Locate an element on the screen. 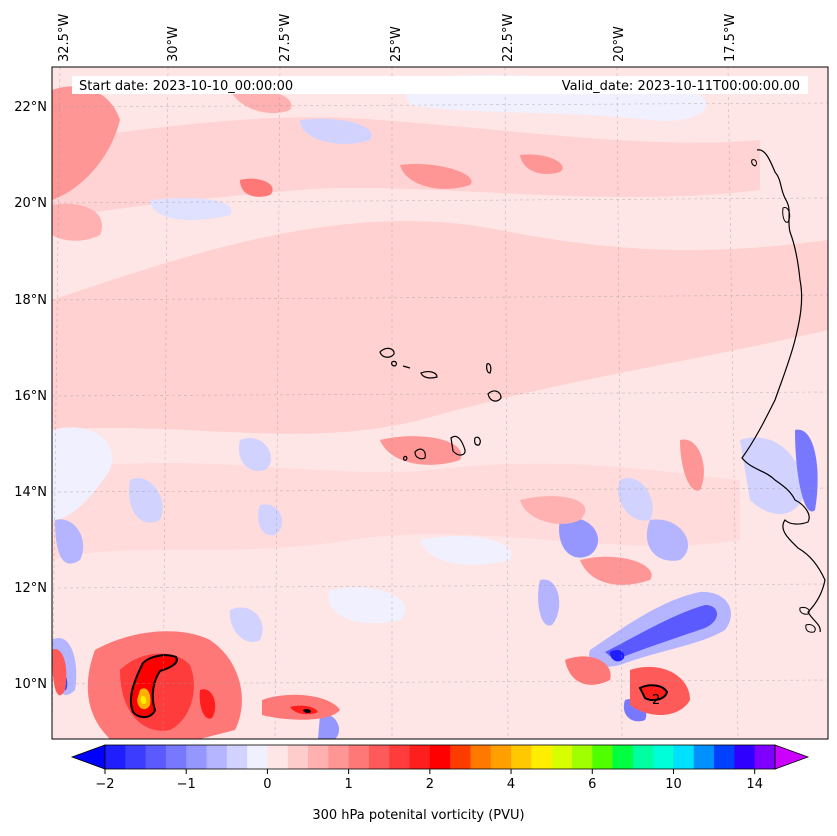 This screenshot has height=836, width=837. lat-label: 10°N is located at coordinates (30, 684).